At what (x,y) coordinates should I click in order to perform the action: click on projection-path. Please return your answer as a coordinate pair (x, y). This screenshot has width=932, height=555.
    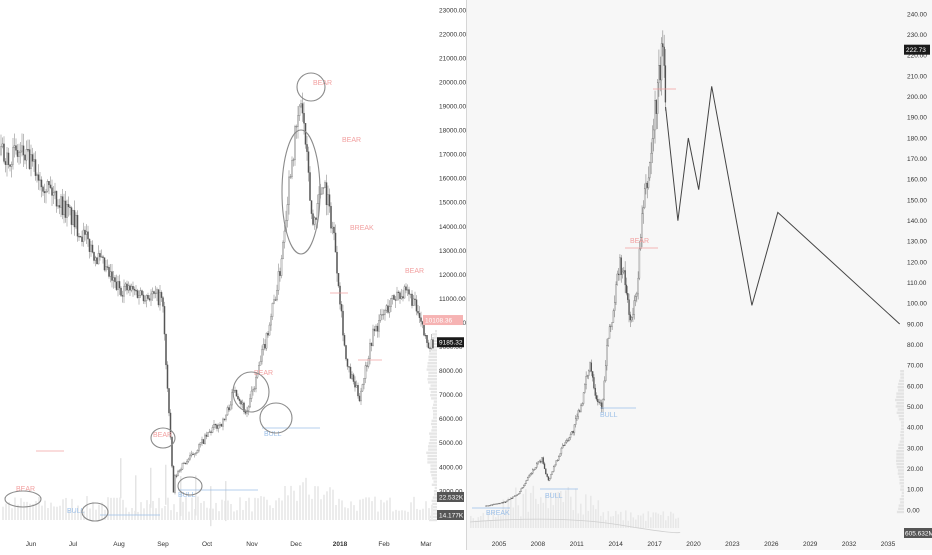
    Looking at the image, I should click on (783, 205).